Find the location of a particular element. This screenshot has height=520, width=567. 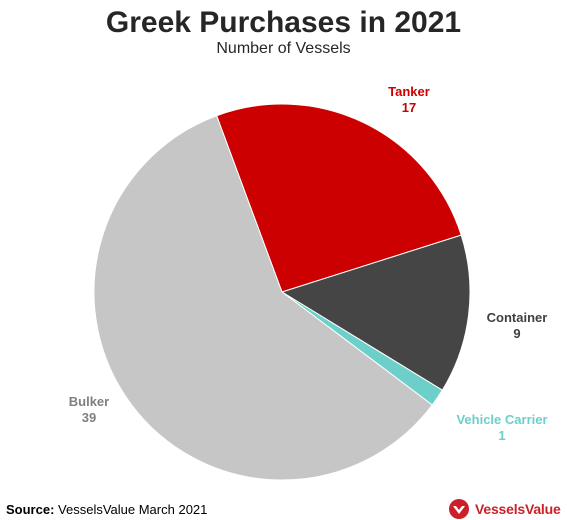

slice-label-container: Container is located at coordinates (517, 317).